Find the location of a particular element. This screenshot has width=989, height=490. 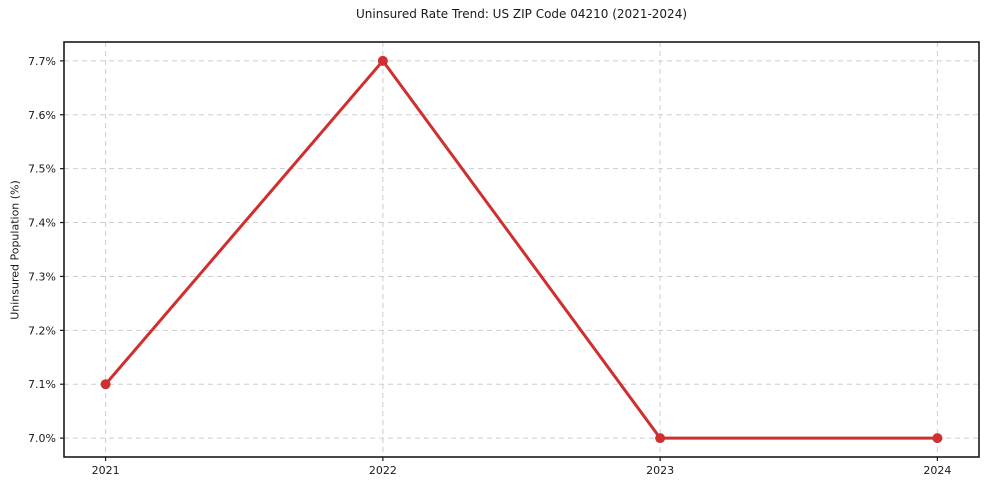

x-tick-label: 2021 is located at coordinates (106, 470).